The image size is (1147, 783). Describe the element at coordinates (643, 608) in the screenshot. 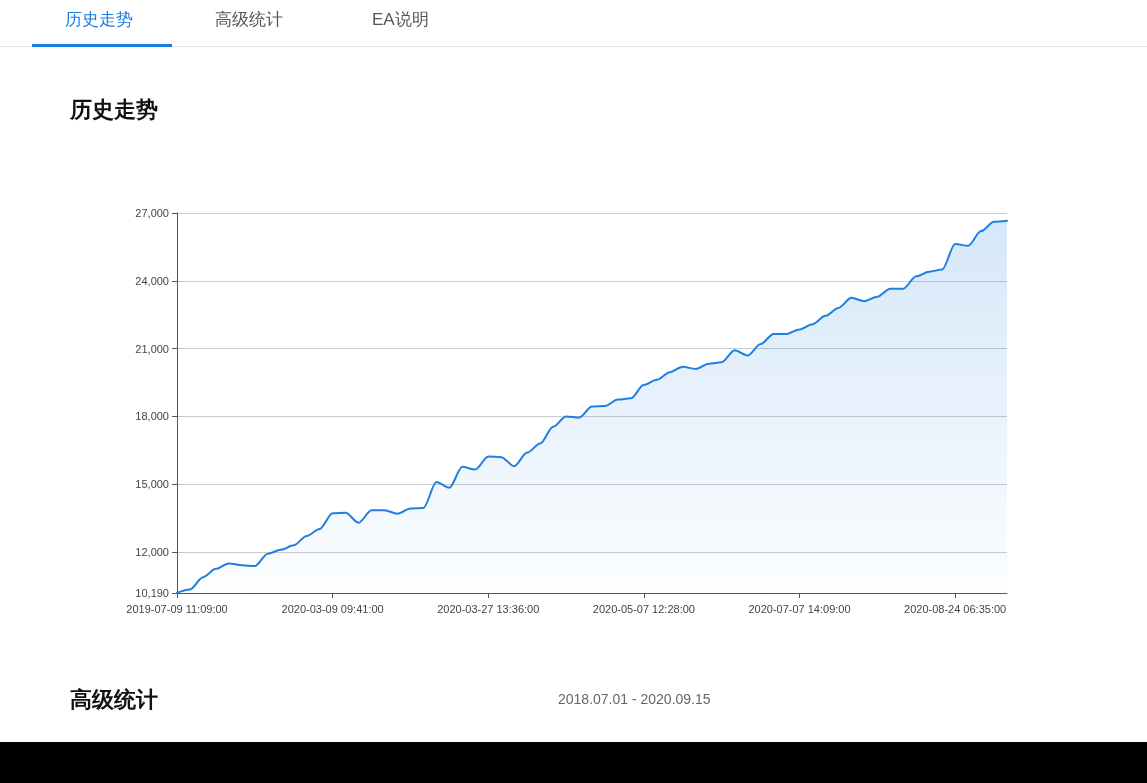

I see `x-tick-label: 2020-05-07 12:28:00` at that location.